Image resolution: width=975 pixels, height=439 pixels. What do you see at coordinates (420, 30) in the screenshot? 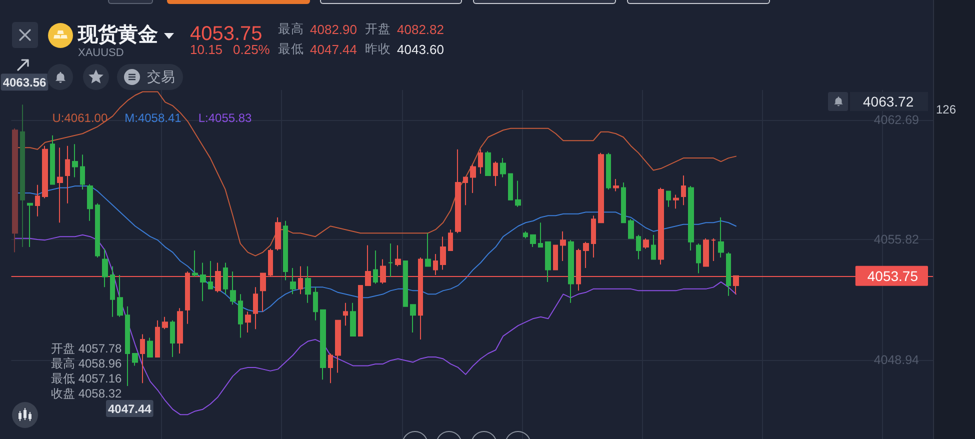
I see `text: 4082.82` at bounding box center [420, 30].